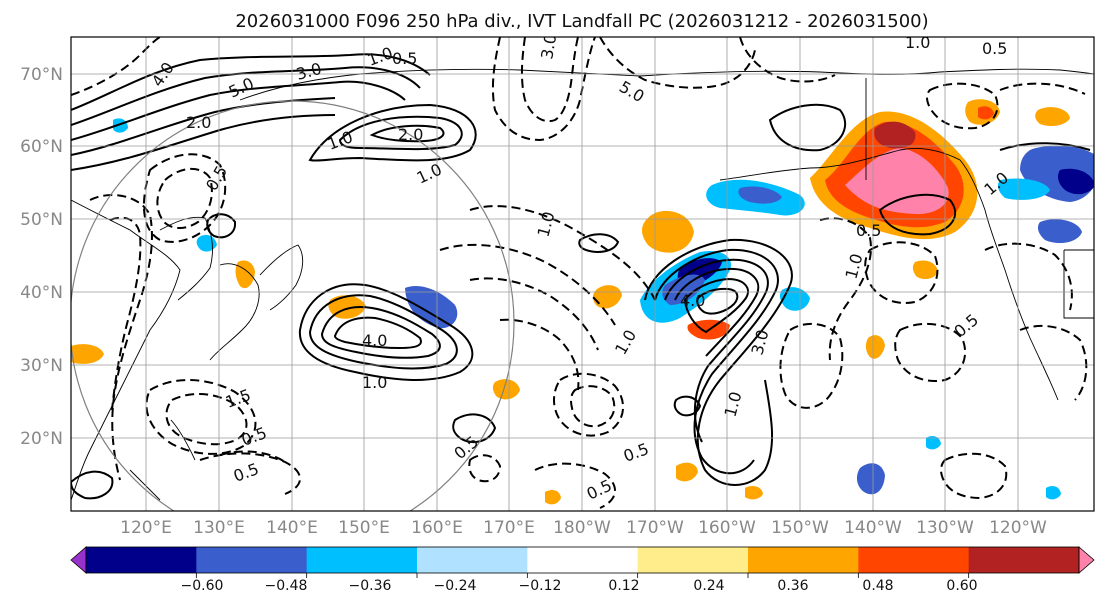  What do you see at coordinates (370, 586) in the screenshot?
I see `colorbar-tick-label: −0.36` at bounding box center [370, 586].